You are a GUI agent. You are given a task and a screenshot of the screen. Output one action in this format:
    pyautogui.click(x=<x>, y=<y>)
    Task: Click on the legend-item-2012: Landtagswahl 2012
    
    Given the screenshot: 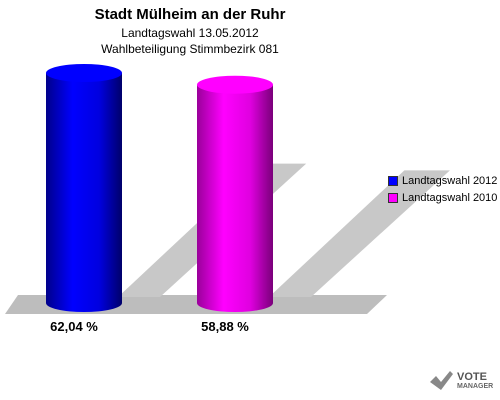 What is the action you would take?
    pyautogui.click(x=442, y=181)
    